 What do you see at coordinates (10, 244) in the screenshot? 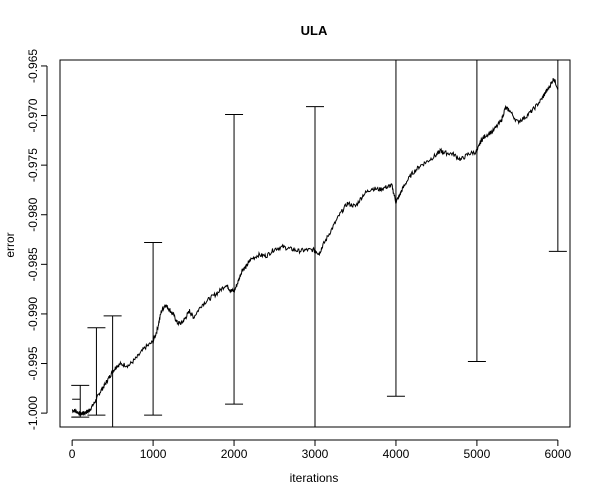
I see `y-axis-title: error` at bounding box center [10, 244].